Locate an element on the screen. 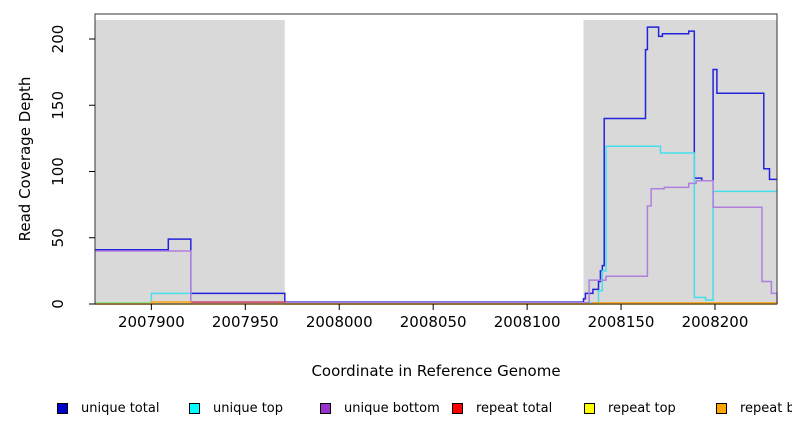  y-tick-label: 200 is located at coordinates (58, 39).